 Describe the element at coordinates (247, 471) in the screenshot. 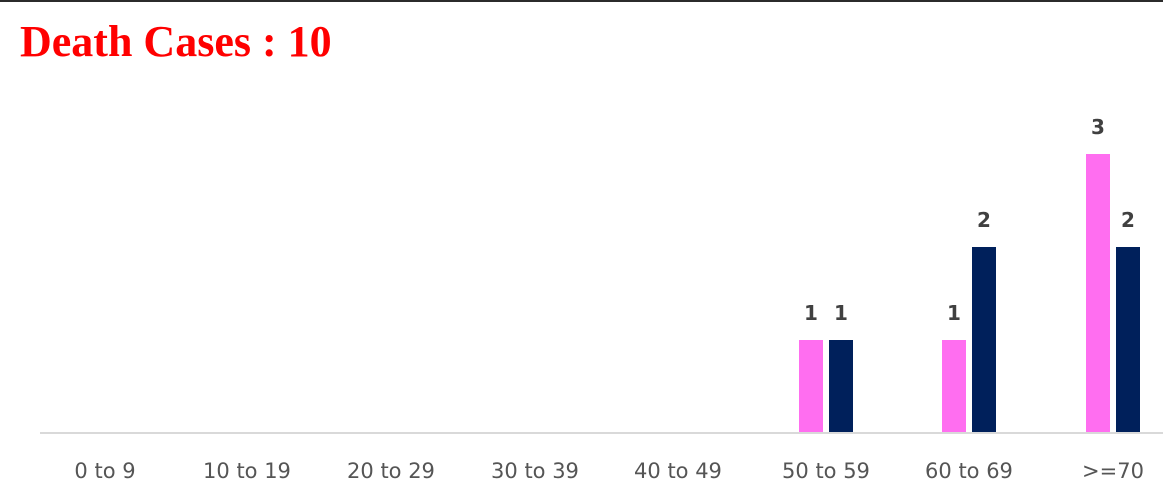

I see `x-tick-label: 10 to 19` at that location.